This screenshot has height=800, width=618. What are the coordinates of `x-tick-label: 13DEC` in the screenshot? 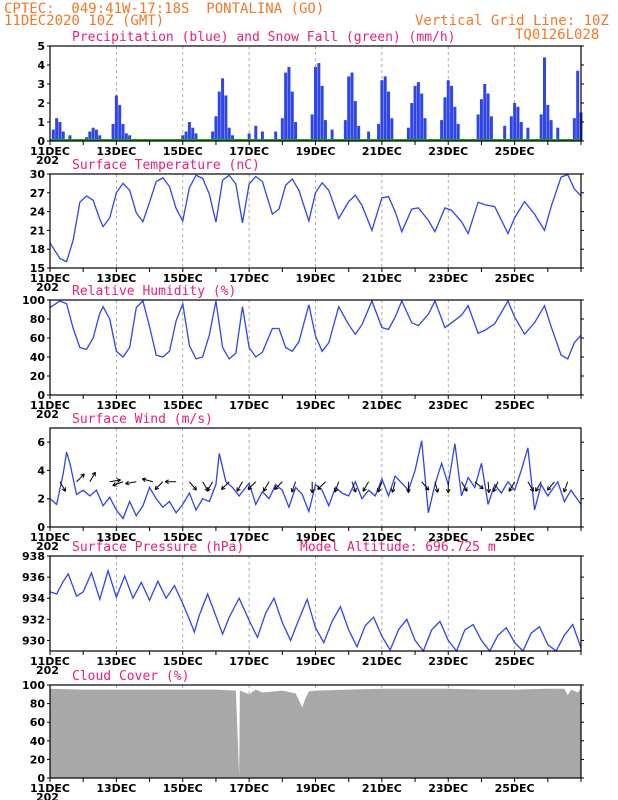 It's located at (116, 151).